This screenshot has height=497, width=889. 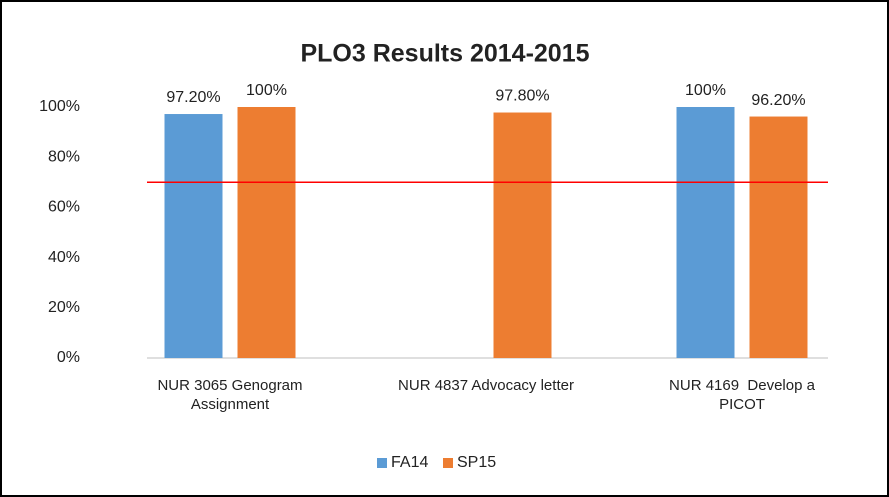 I want to click on legend-label: SP15, so click(x=476, y=462).